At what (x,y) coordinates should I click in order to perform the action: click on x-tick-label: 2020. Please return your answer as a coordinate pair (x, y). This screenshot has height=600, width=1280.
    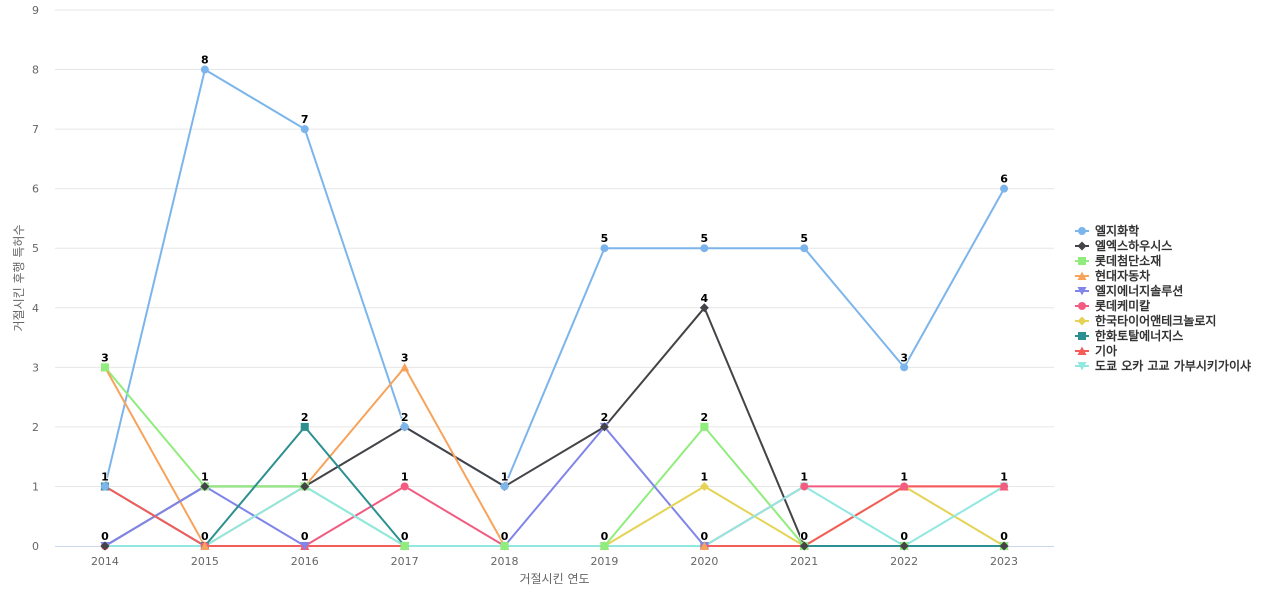
    Looking at the image, I should click on (704, 561).